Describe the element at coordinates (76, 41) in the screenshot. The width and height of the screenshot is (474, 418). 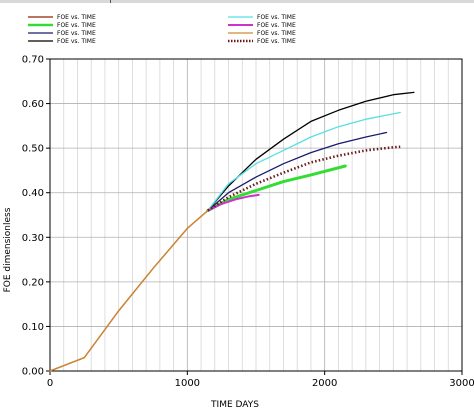
I see `legend-label-4: FOE vs. TIME` at that location.